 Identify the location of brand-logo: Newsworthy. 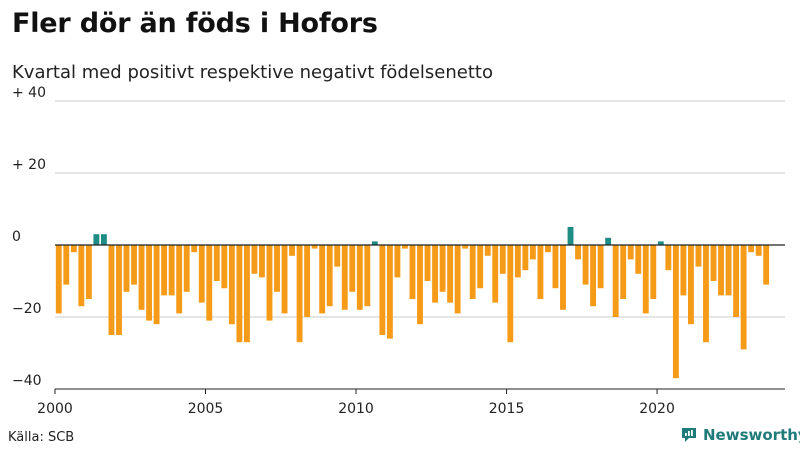
(740, 435).